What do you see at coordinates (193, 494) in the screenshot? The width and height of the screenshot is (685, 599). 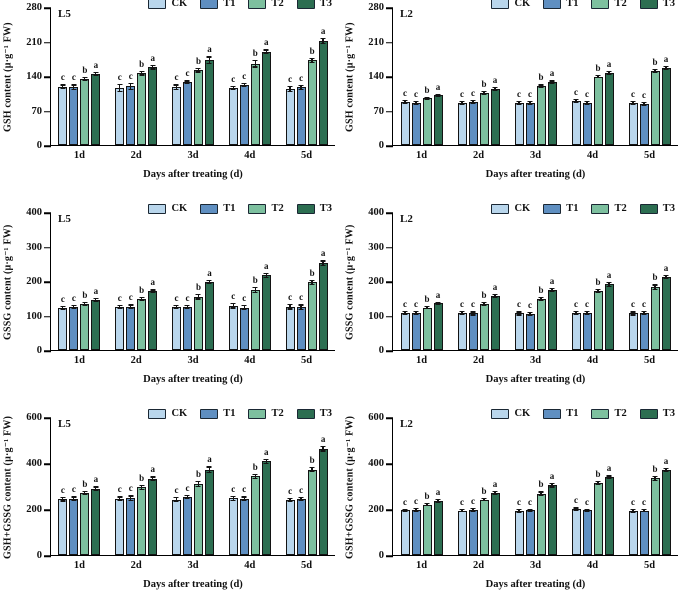 I see `bar-groups: c c b a 1d c c b a 2d c c b a 3d c c b a 4d c c b a 5d` at bounding box center [193, 494].